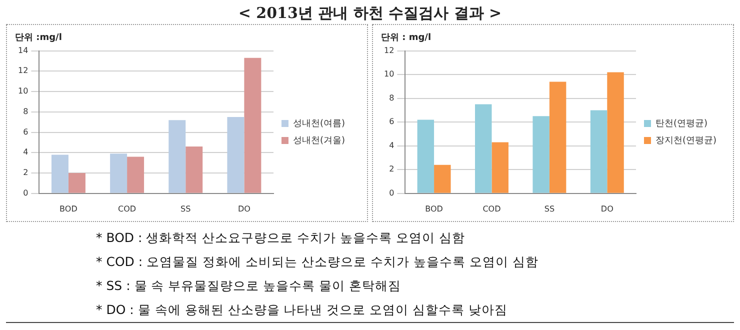 The image size is (740, 330). What do you see at coordinates (302, 310) in the screenshot?
I see `text: * DO : 물 속에 용해된 산소량을 나타낸 것으로 오염이 심할수록 낮아짐` at bounding box center [302, 310].